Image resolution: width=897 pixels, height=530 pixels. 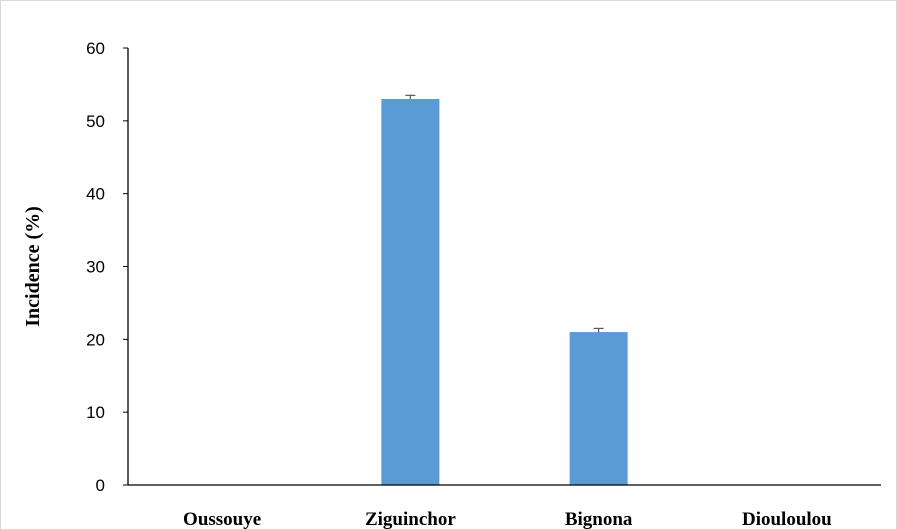 I want to click on category-labels: Oussouye Ziguinchor Bignona Diouloulou, so click(x=507, y=519).